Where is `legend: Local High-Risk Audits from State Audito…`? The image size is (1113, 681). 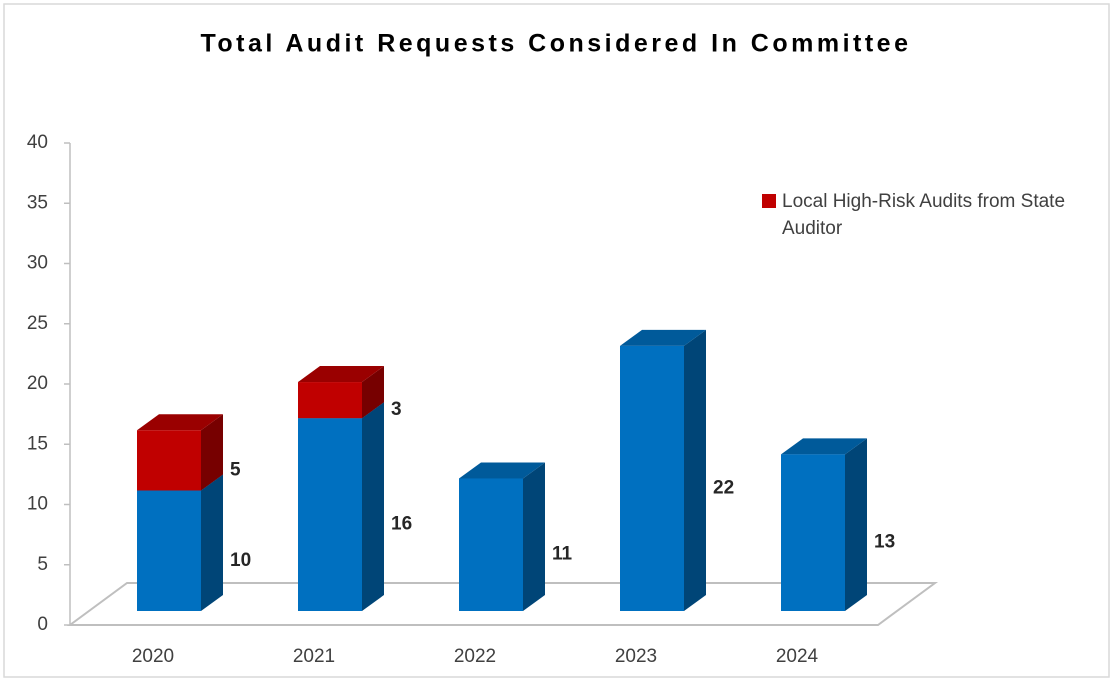
legend: Local High-Risk Audits from State Audito… is located at coordinates (934, 215).